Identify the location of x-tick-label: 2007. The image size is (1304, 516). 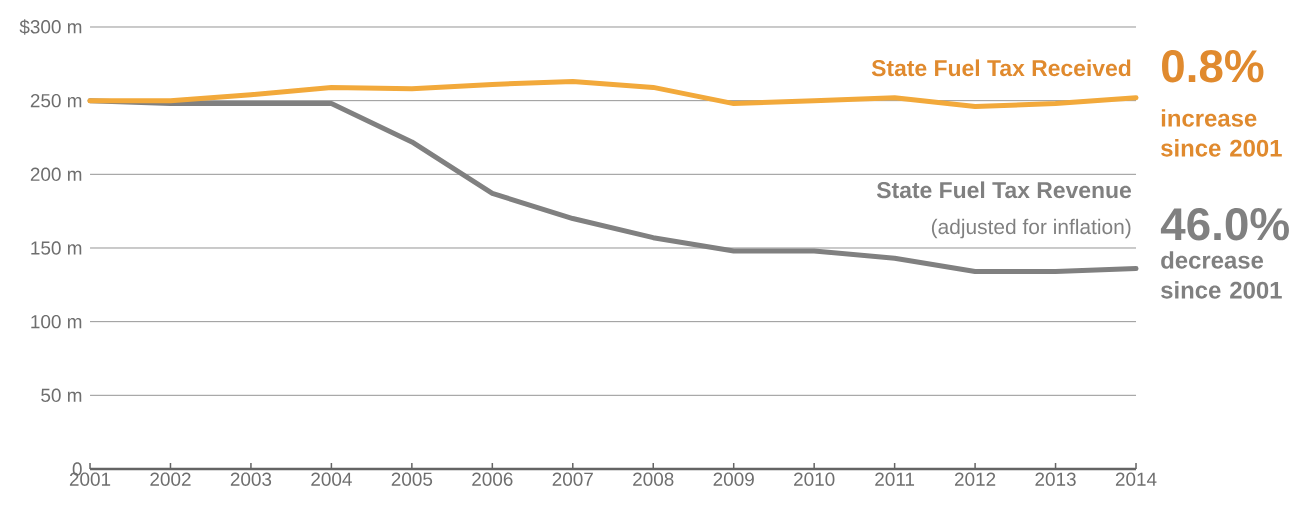
(572, 479).